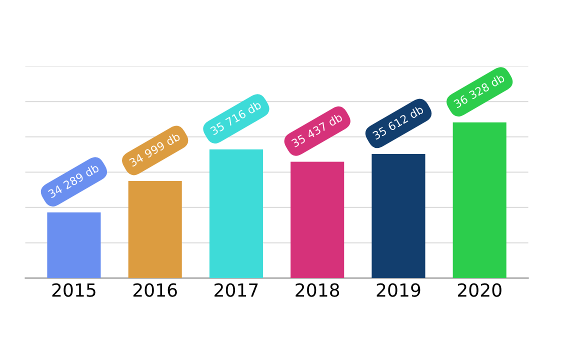  Describe the element at coordinates (398, 290) in the screenshot. I see `x-tick-label: 2019` at that location.